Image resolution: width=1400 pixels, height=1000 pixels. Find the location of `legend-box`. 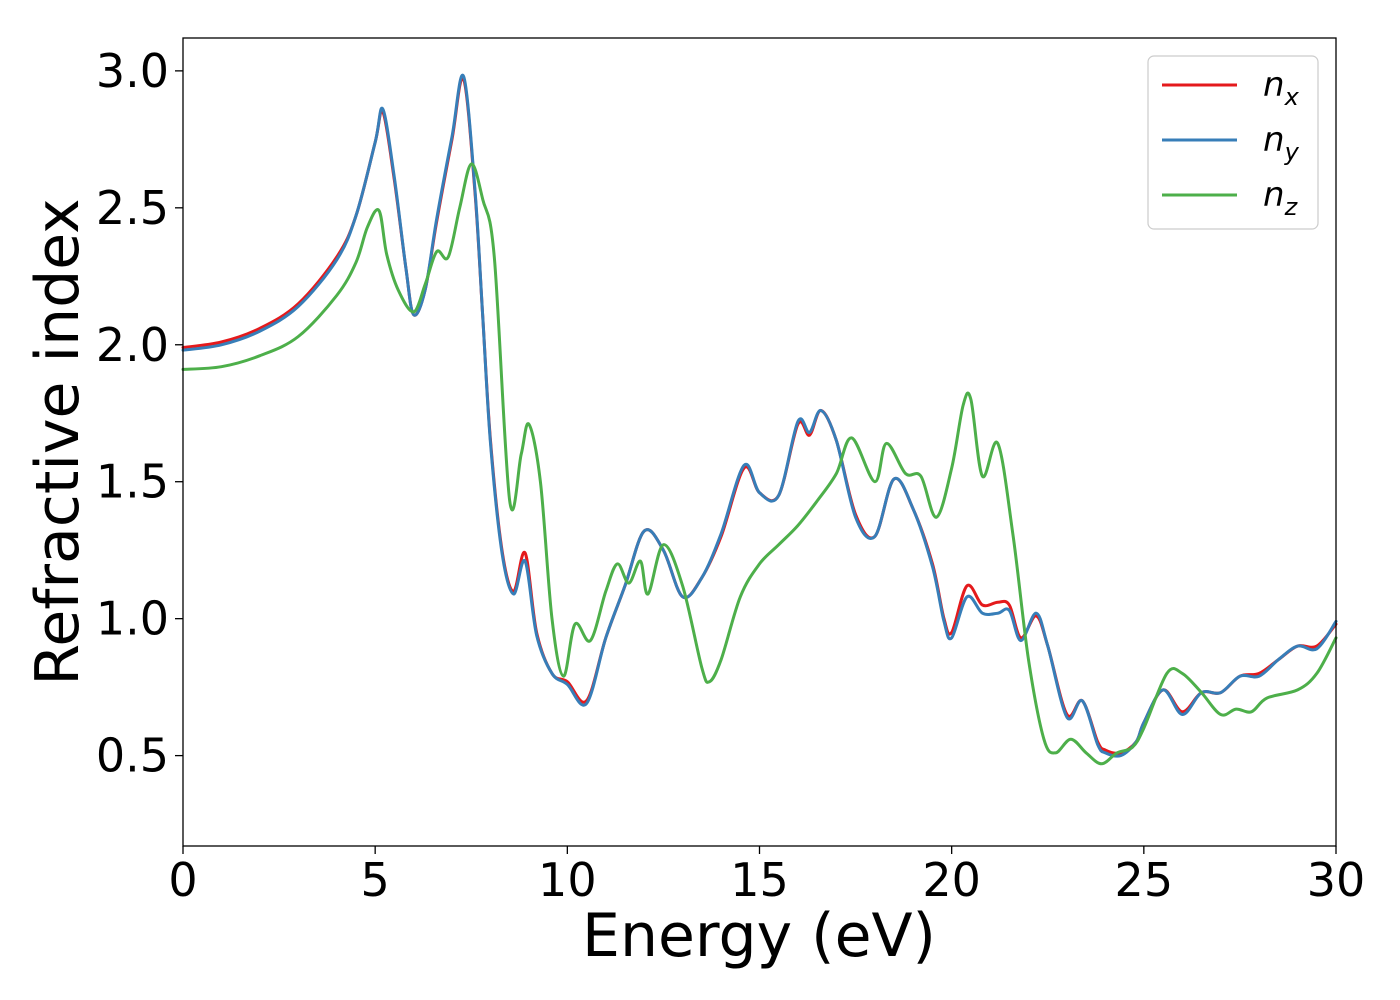

legend-box is located at coordinates (1233, 142).